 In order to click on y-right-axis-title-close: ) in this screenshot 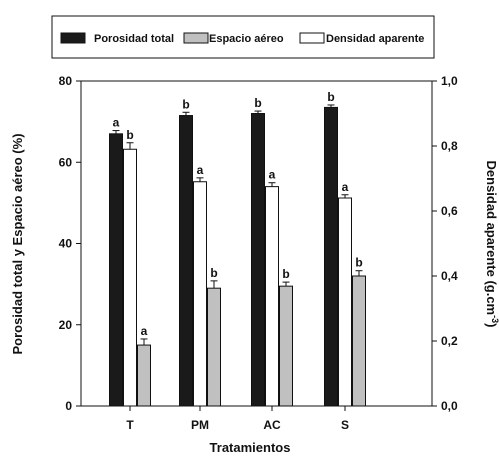, I will do `click(491, 325)`.